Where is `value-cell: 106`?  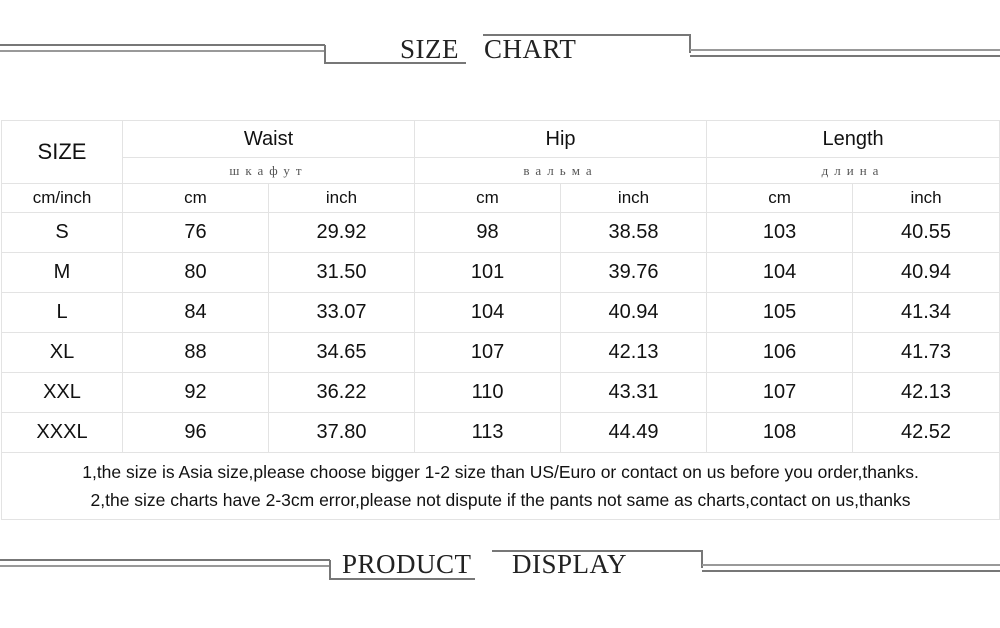
value-cell: 106 is located at coordinates (780, 352).